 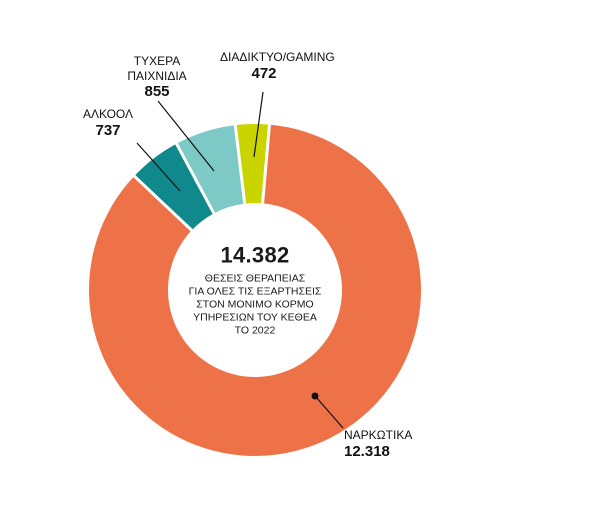 What do you see at coordinates (108, 114) in the screenshot?
I see `callout-alcohol-label: ΑΛΚΟΟΛ` at bounding box center [108, 114].